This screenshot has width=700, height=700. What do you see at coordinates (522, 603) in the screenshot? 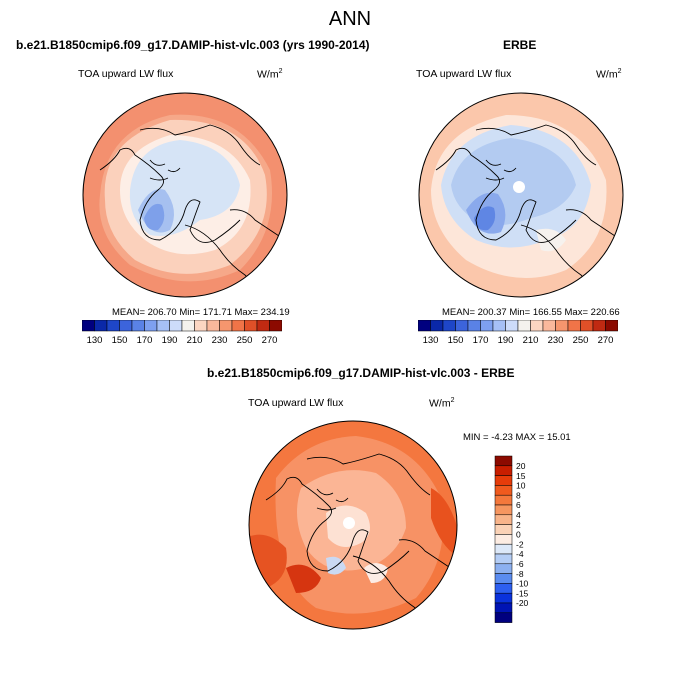
I see `colorbar-tick-label: -20` at bounding box center [522, 603].